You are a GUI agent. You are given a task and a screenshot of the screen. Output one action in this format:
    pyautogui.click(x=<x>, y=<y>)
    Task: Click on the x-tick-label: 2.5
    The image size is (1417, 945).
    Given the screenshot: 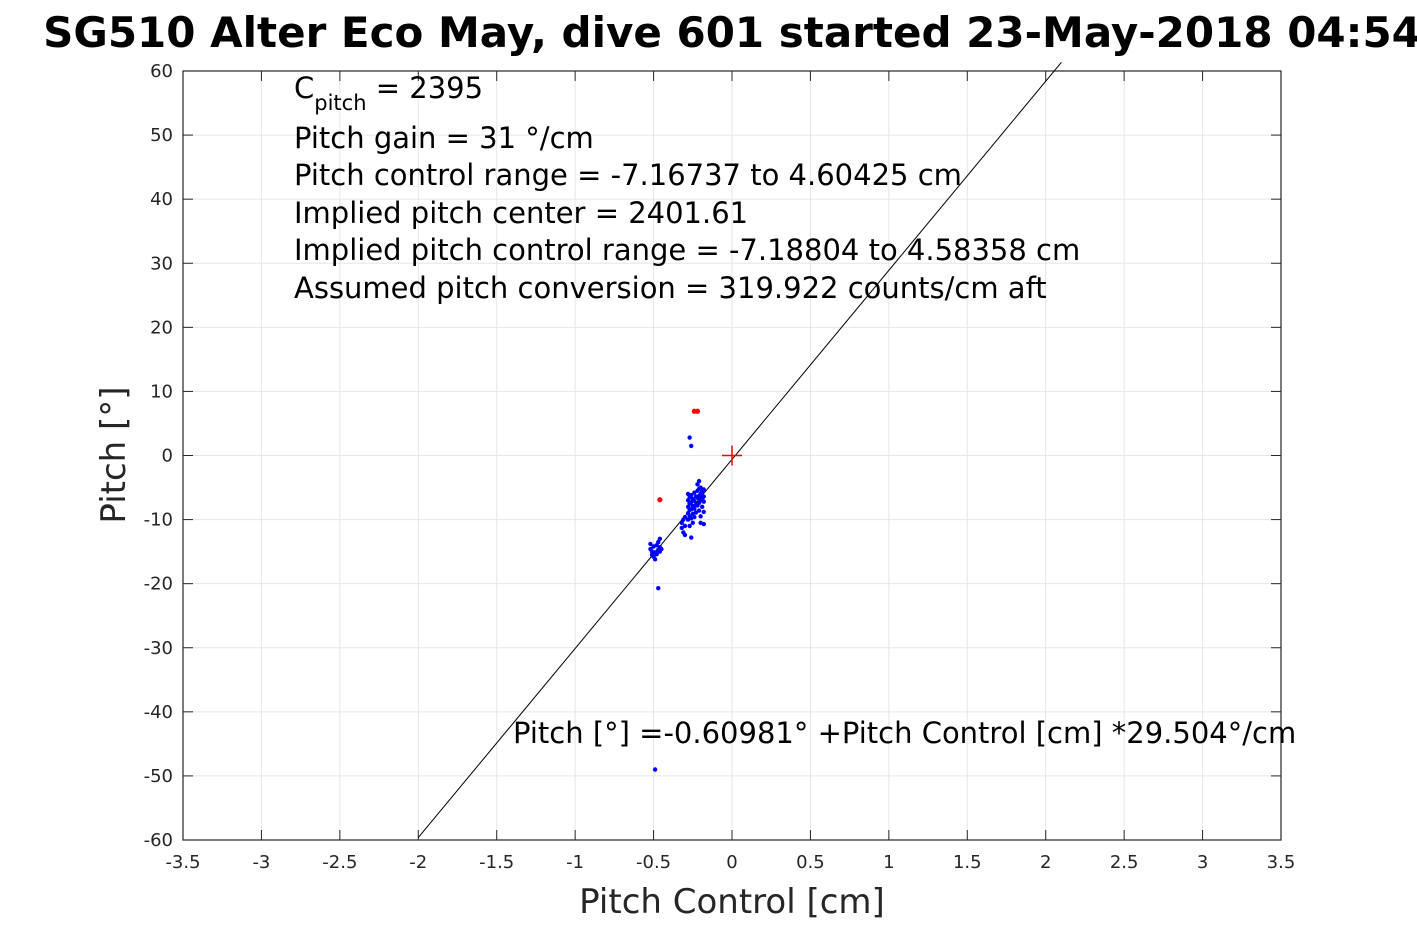 What is the action you would take?
    pyautogui.click(x=1124, y=862)
    